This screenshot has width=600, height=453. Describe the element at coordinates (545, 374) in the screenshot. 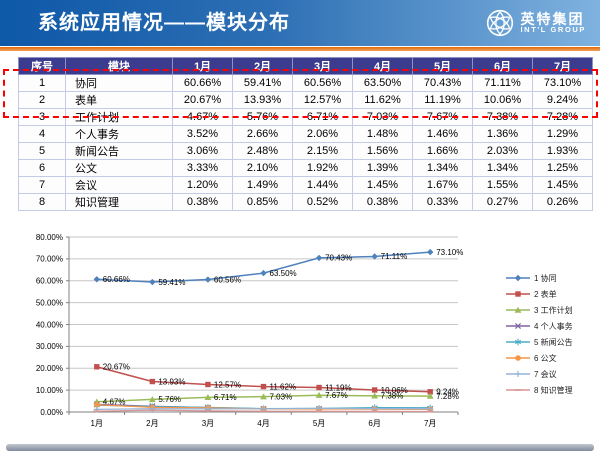

I see `svg-text: 7 会议` at that location.